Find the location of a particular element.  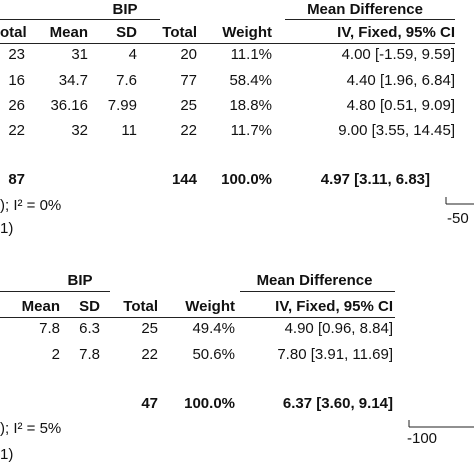

total-cell-ci: 6.37 [3.60, 9.14] is located at coordinates (337, 403).